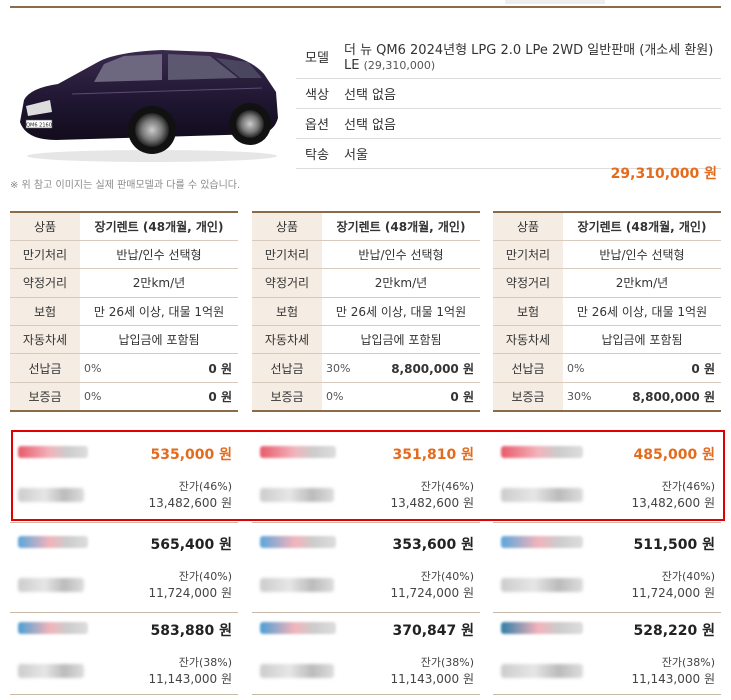 The height and width of the screenshot is (700, 731). What do you see at coordinates (124, 479) in the screenshot?
I see `quote-cell: 535,000 원 잔가(46%) 13,482,600 원` at bounding box center [124, 479].